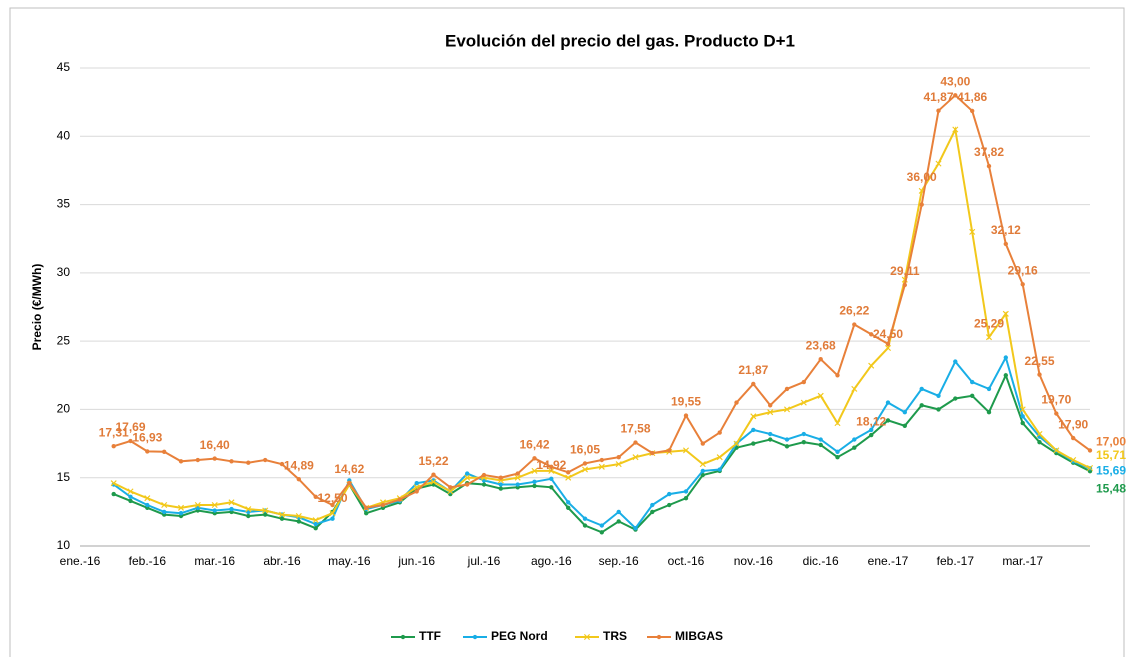  What do you see at coordinates (888, 561) in the screenshot?
I see `x-tick-label: ene.-17` at bounding box center [888, 561].